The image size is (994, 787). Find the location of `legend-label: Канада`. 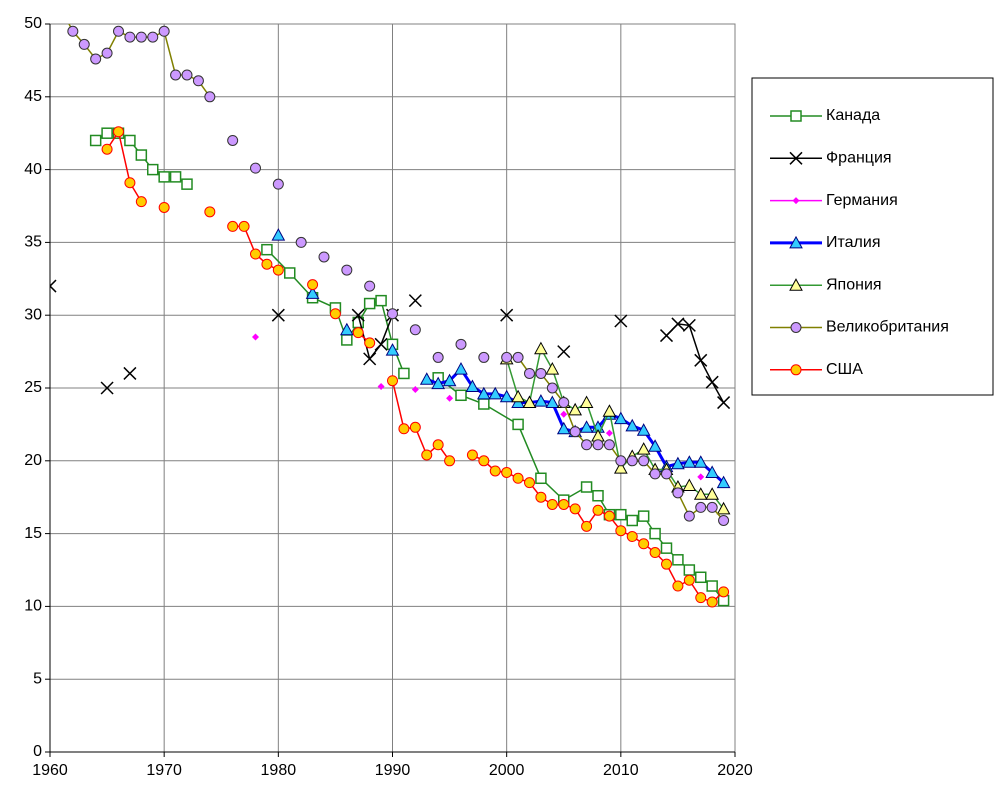

legend-label: Канада is located at coordinates (853, 115).